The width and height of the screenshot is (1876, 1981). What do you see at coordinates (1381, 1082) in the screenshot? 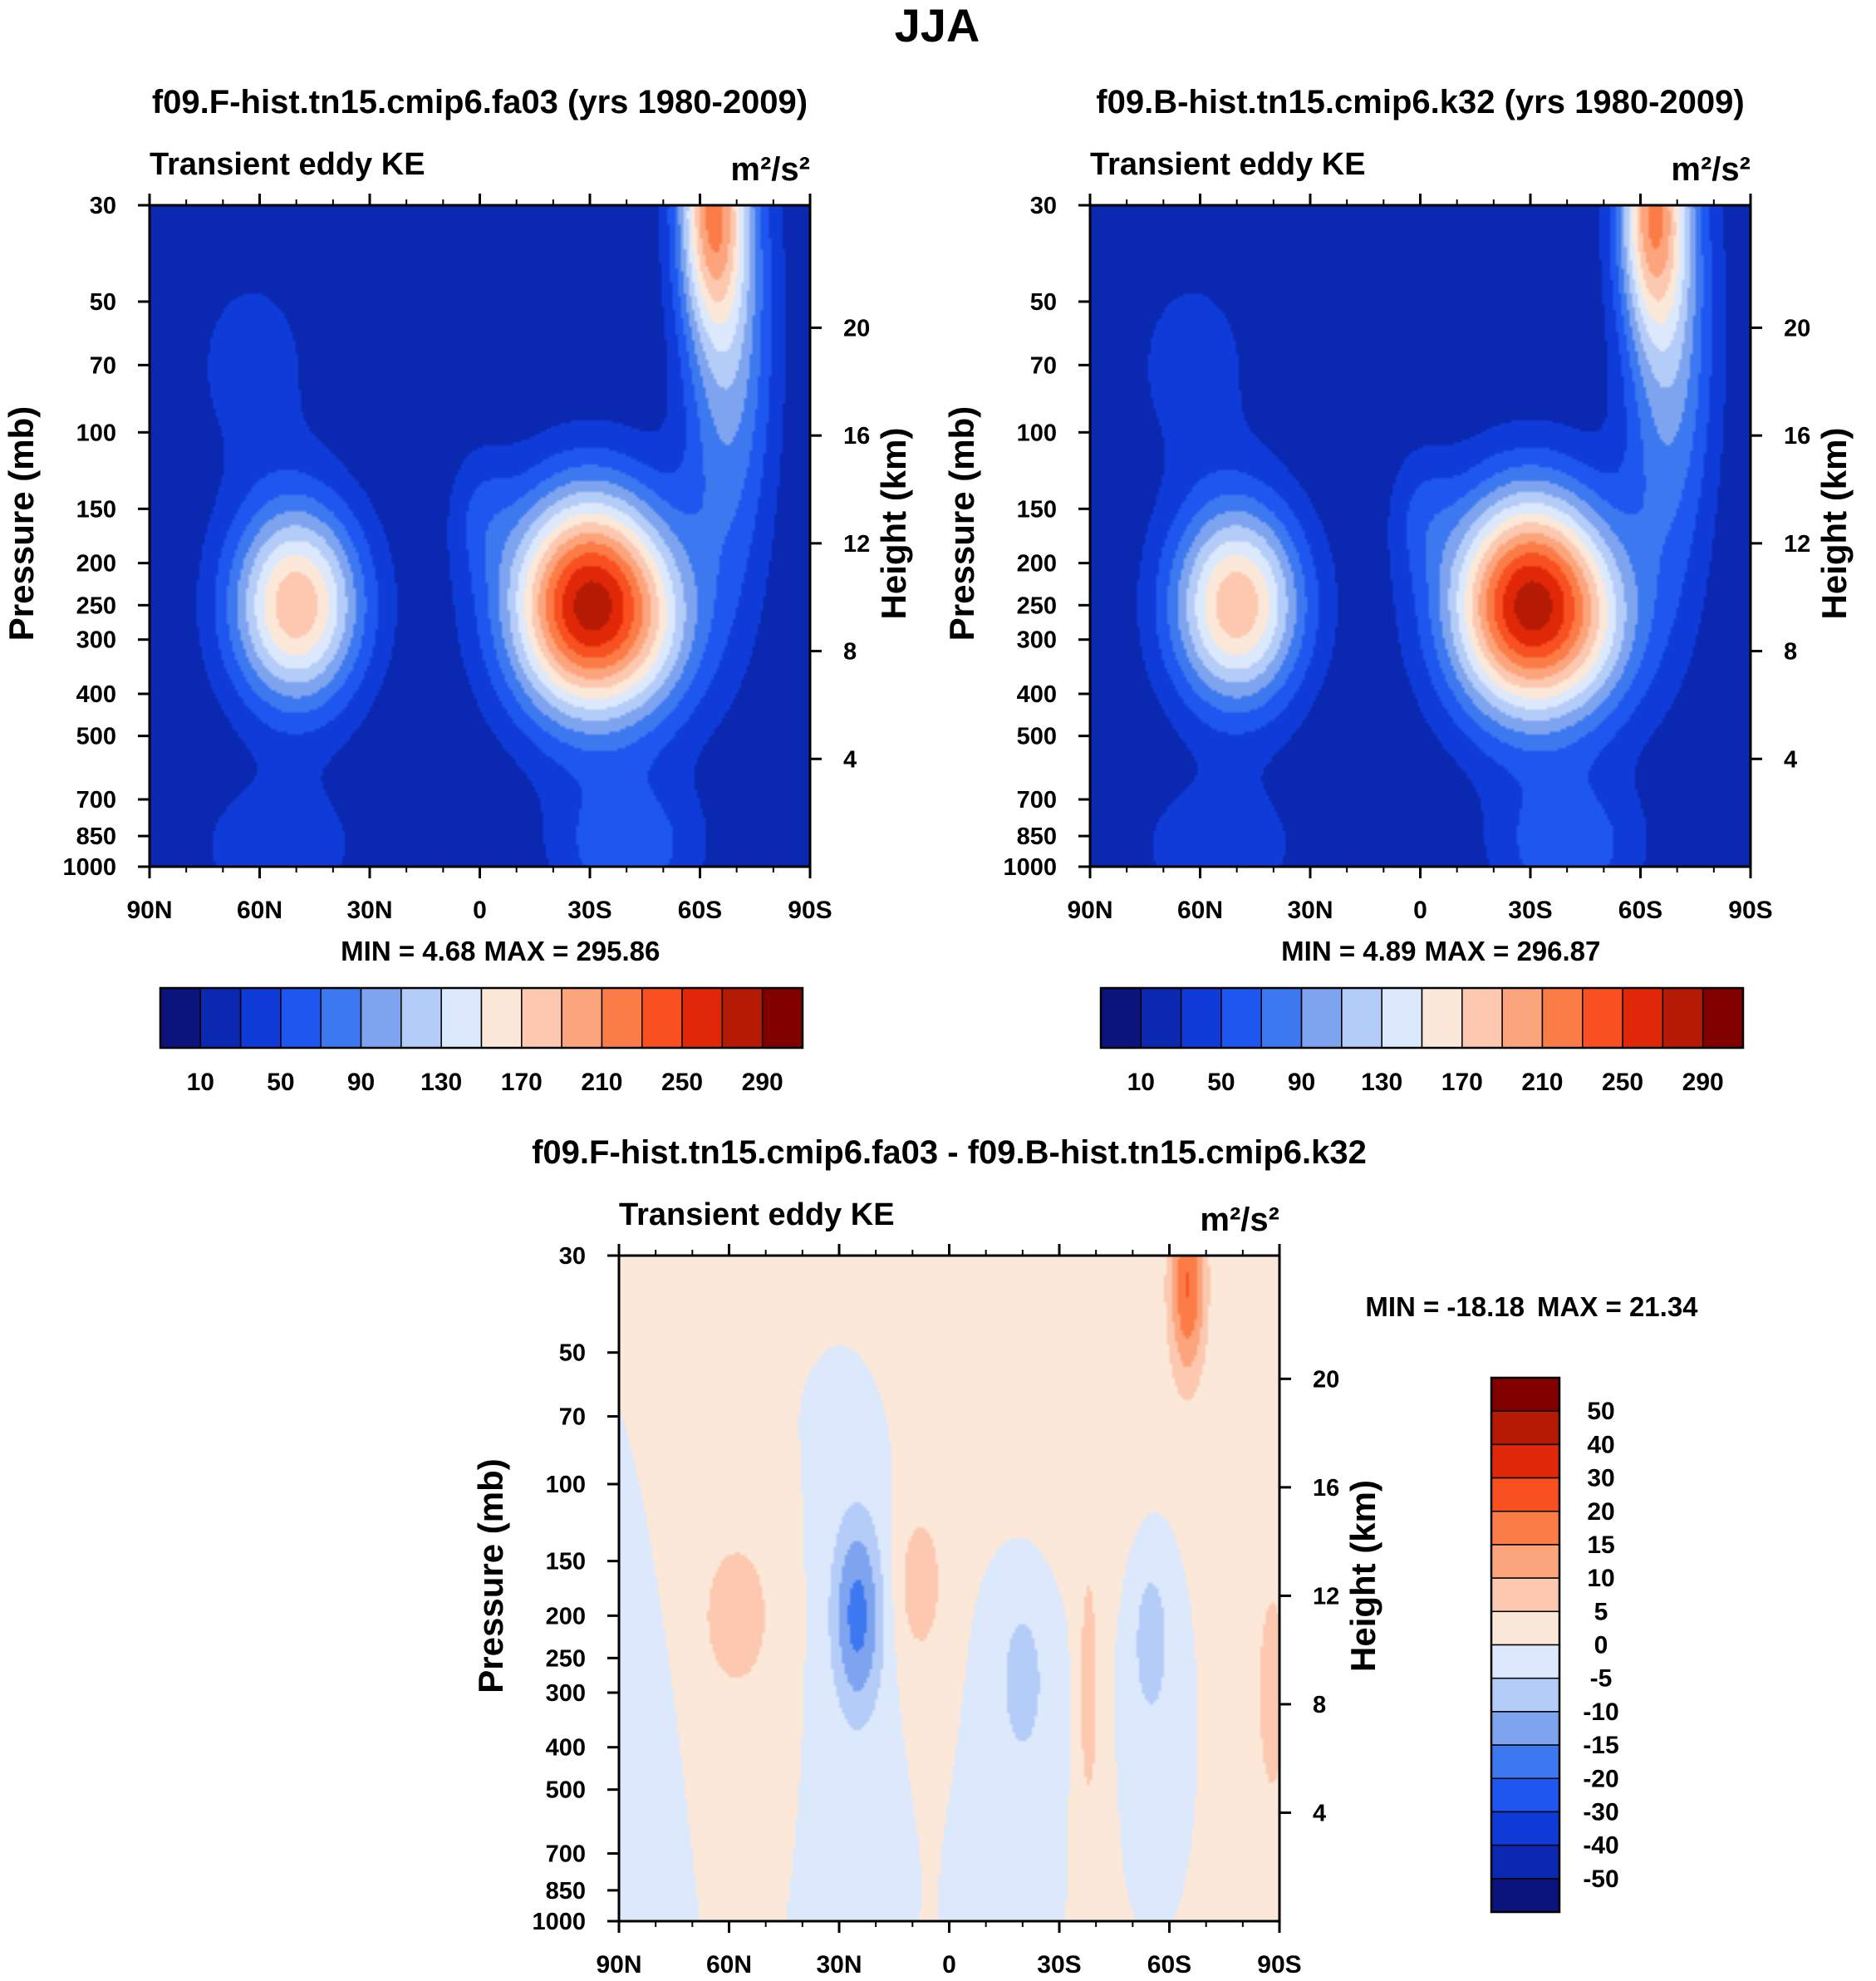
I see `colorbar-label: 130` at bounding box center [1381, 1082].